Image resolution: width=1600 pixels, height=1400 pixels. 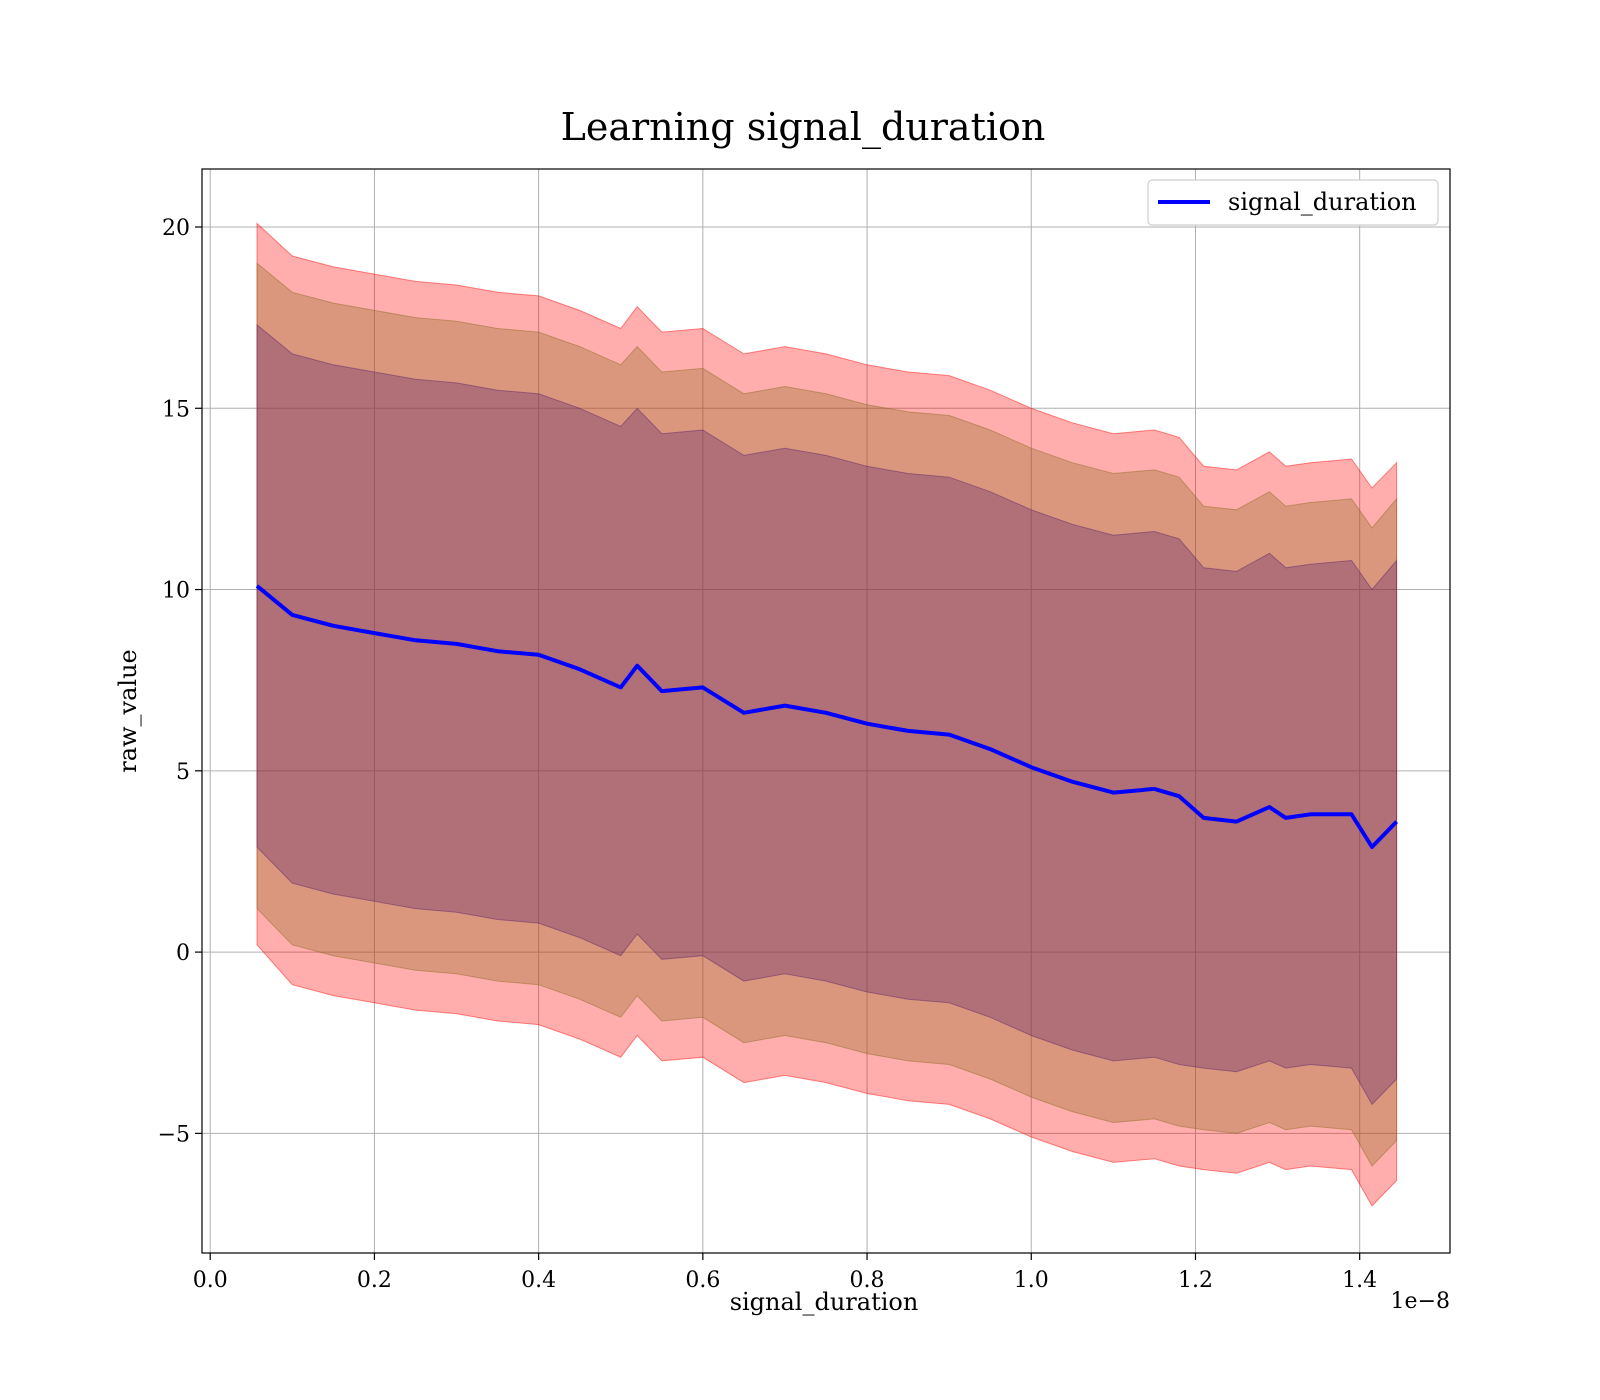 I want to click on legend-box, so click(x=1293, y=202).